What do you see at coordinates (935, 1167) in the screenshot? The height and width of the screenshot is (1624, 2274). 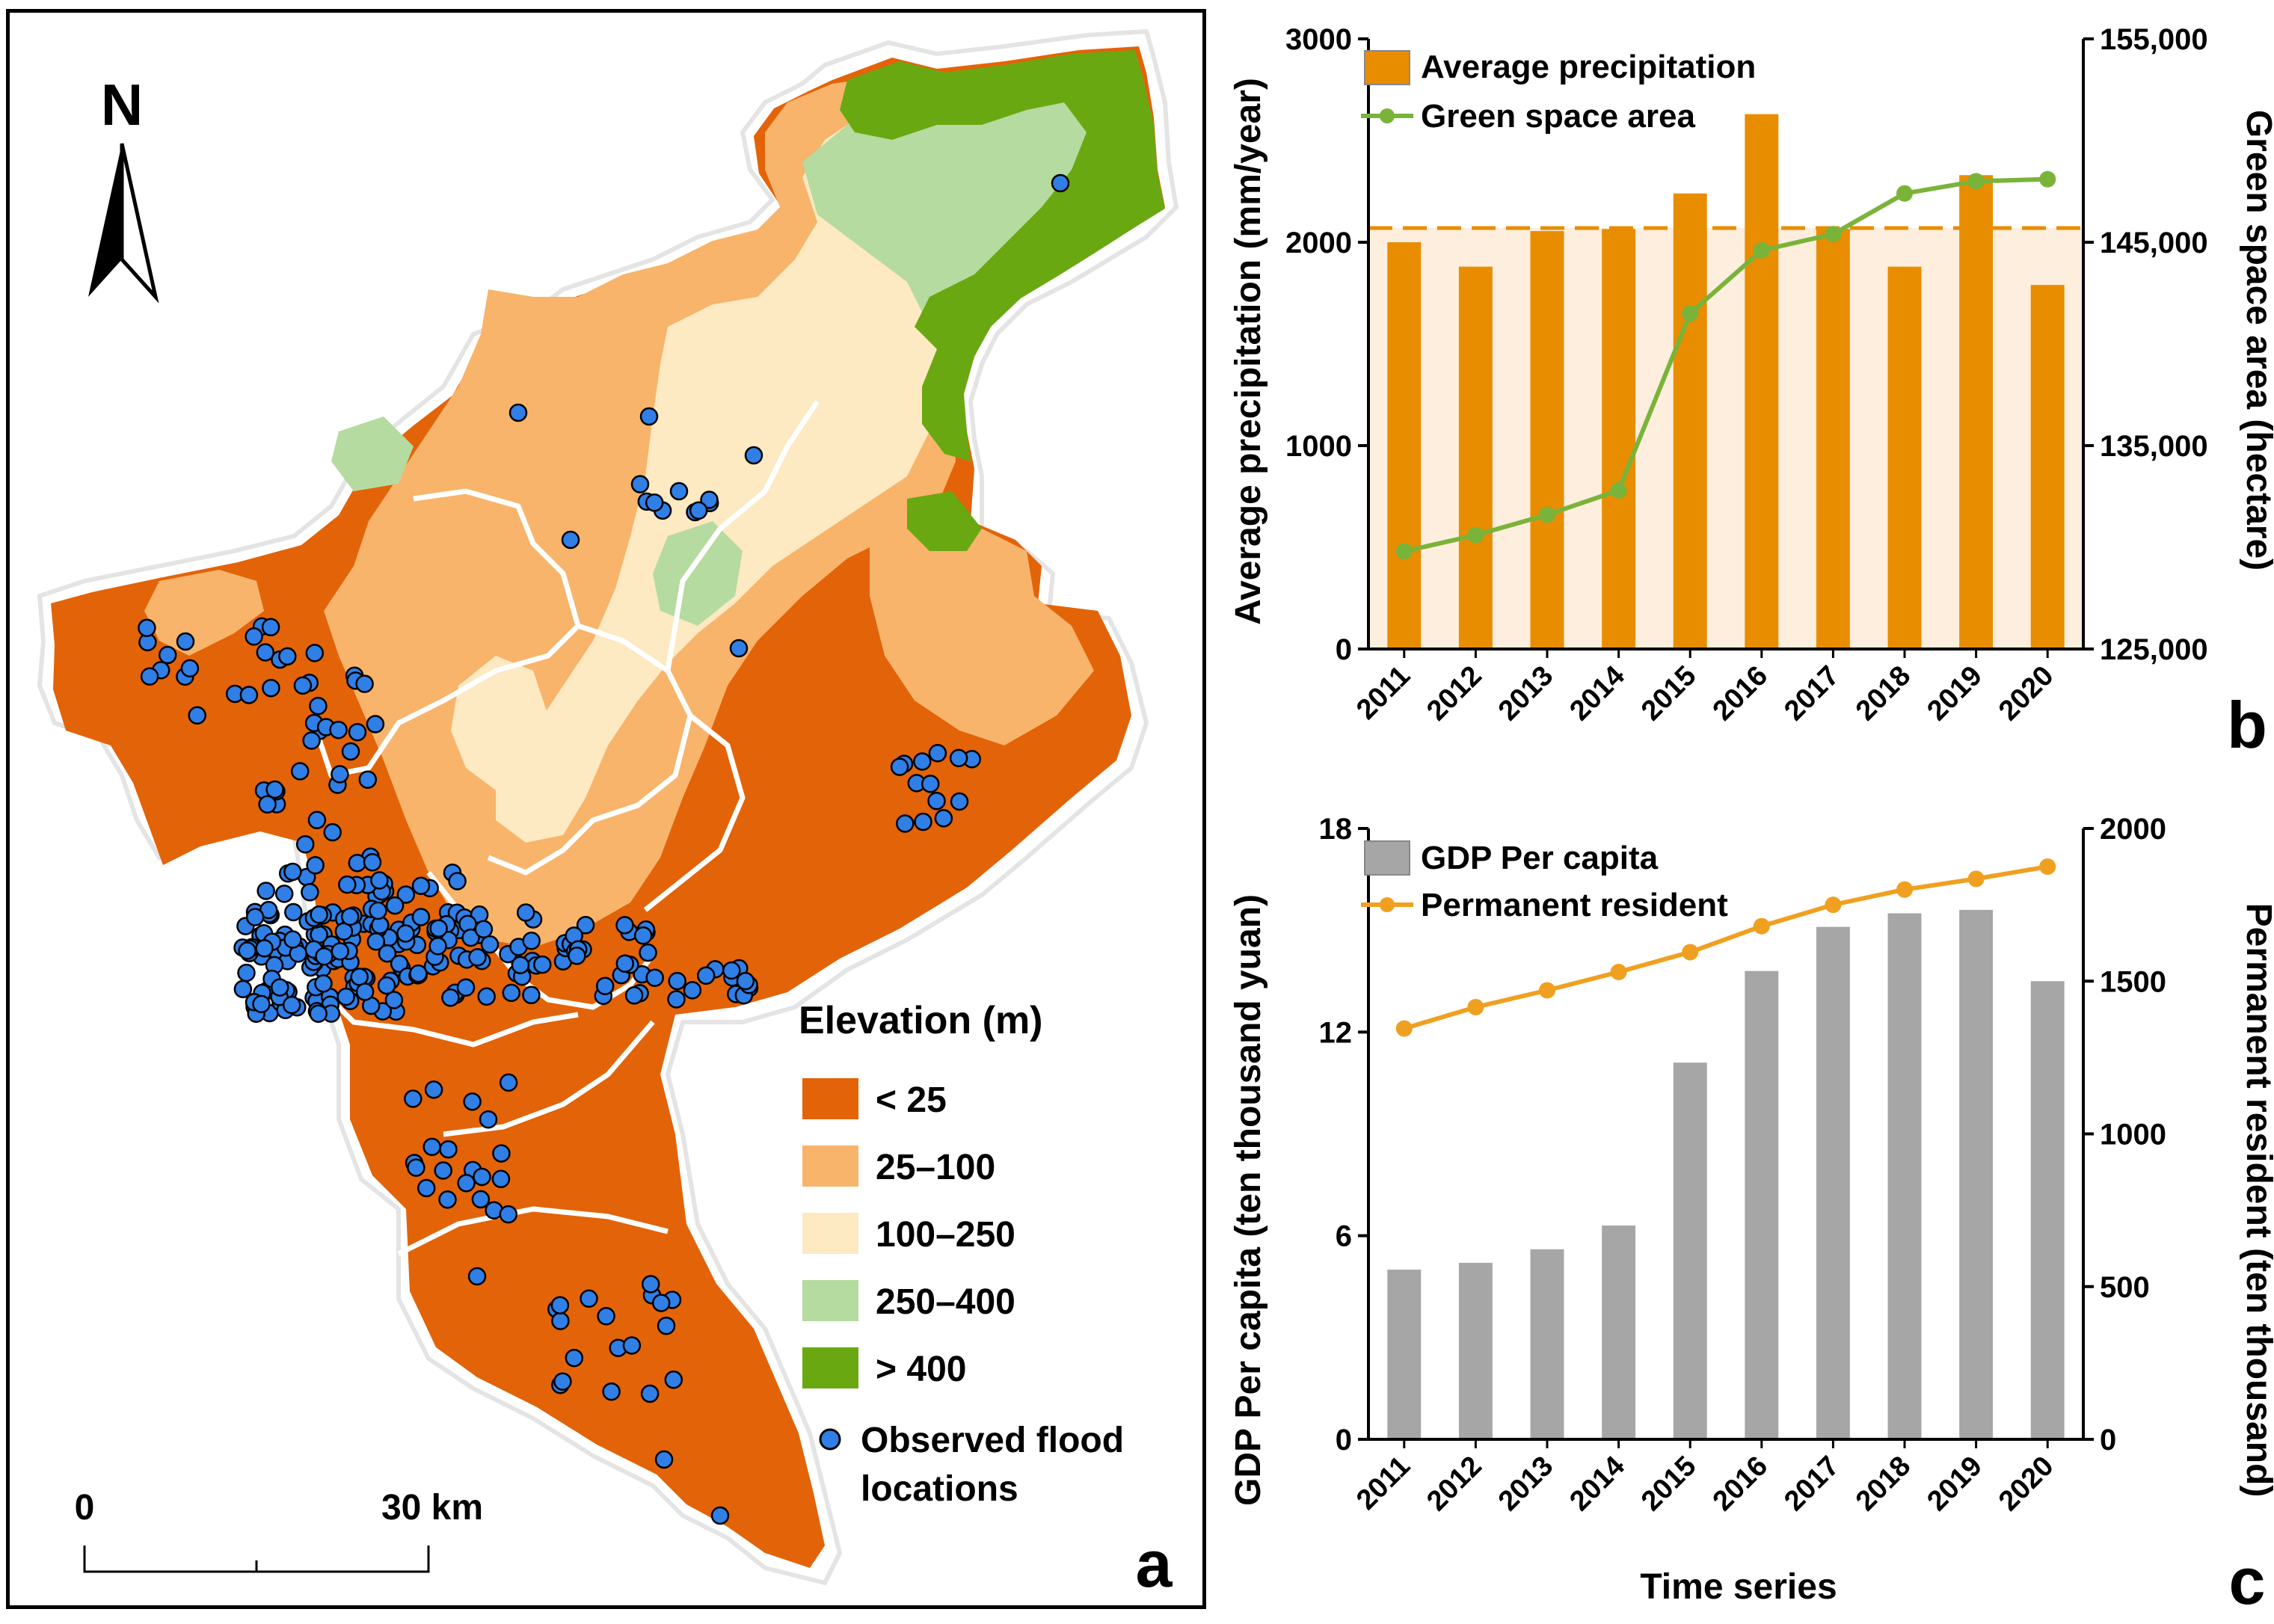 I see `legend-class-label-1: 25–100` at bounding box center [935, 1167].